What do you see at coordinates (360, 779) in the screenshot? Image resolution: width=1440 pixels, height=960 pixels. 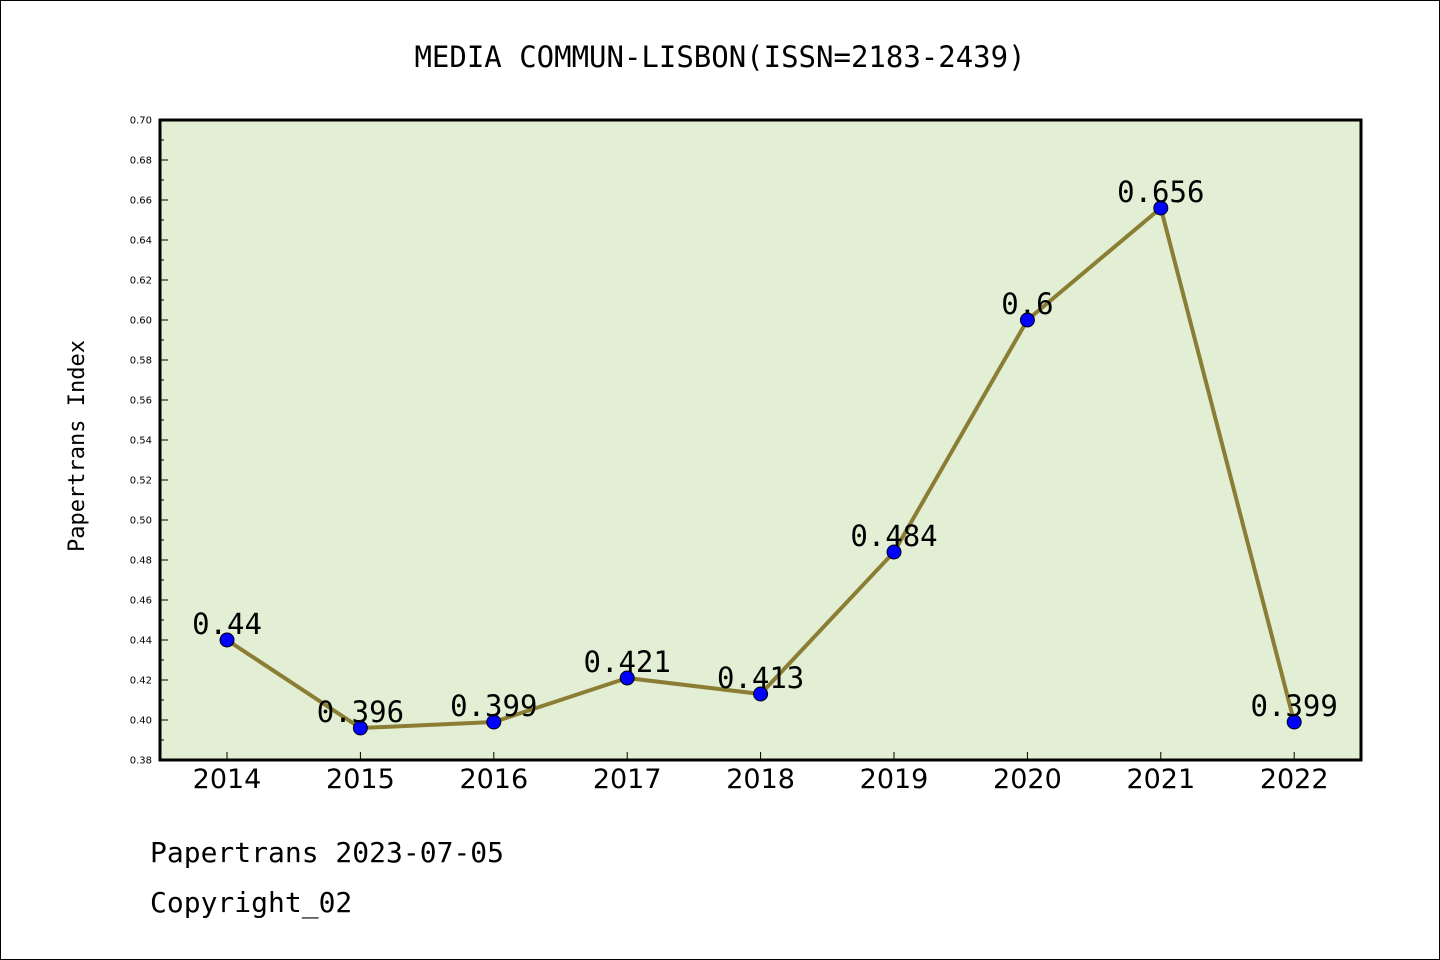 I see `x-tick-label: 2015` at bounding box center [360, 779].